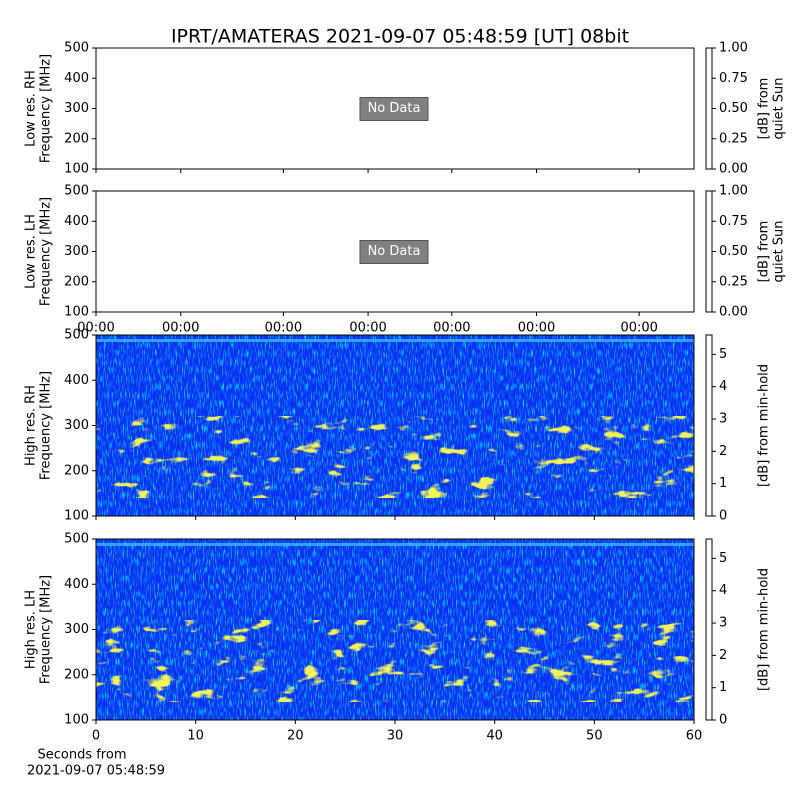 Image resolution: width=800 pixels, height=800 pixels. I want to click on x-tick-label: 50, so click(594, 736).